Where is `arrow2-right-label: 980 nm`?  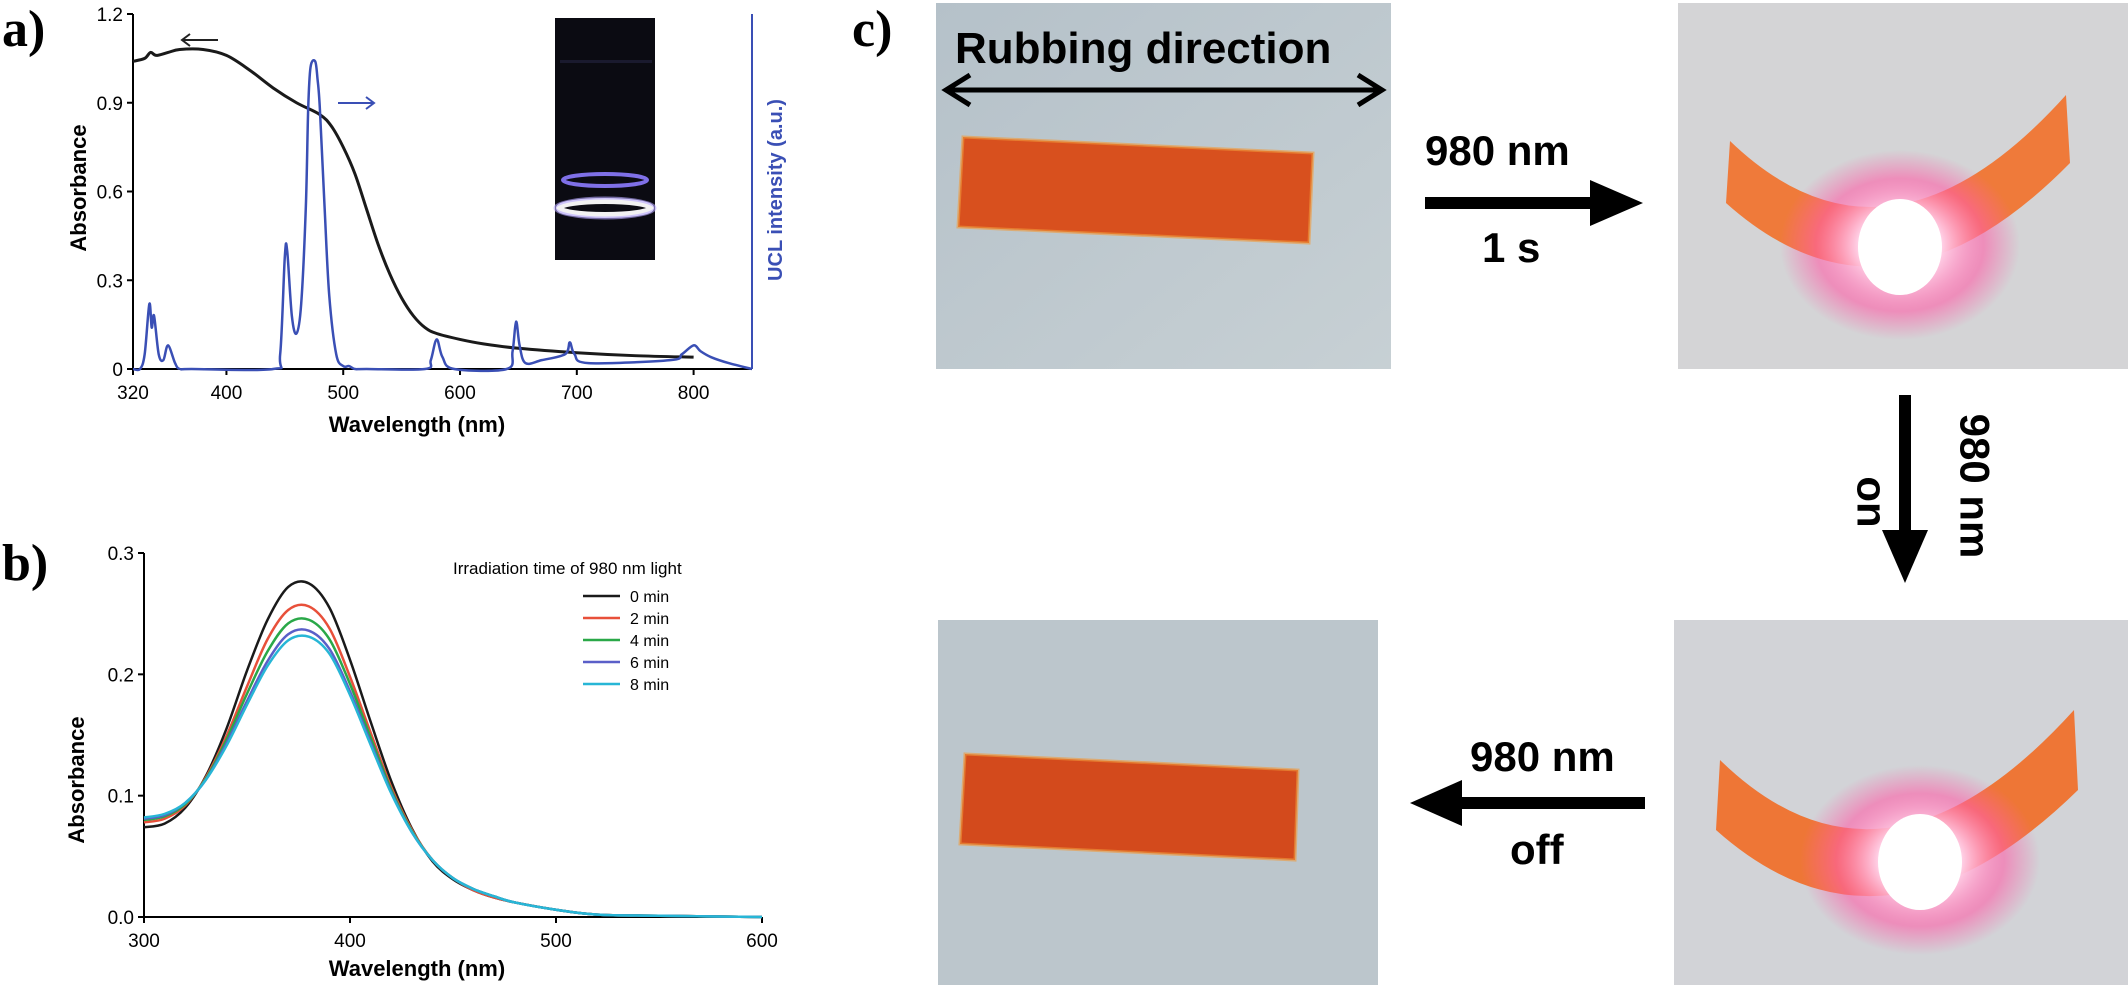 arrow2-right-label: 980 nm is located at coordinates (1975, 486).